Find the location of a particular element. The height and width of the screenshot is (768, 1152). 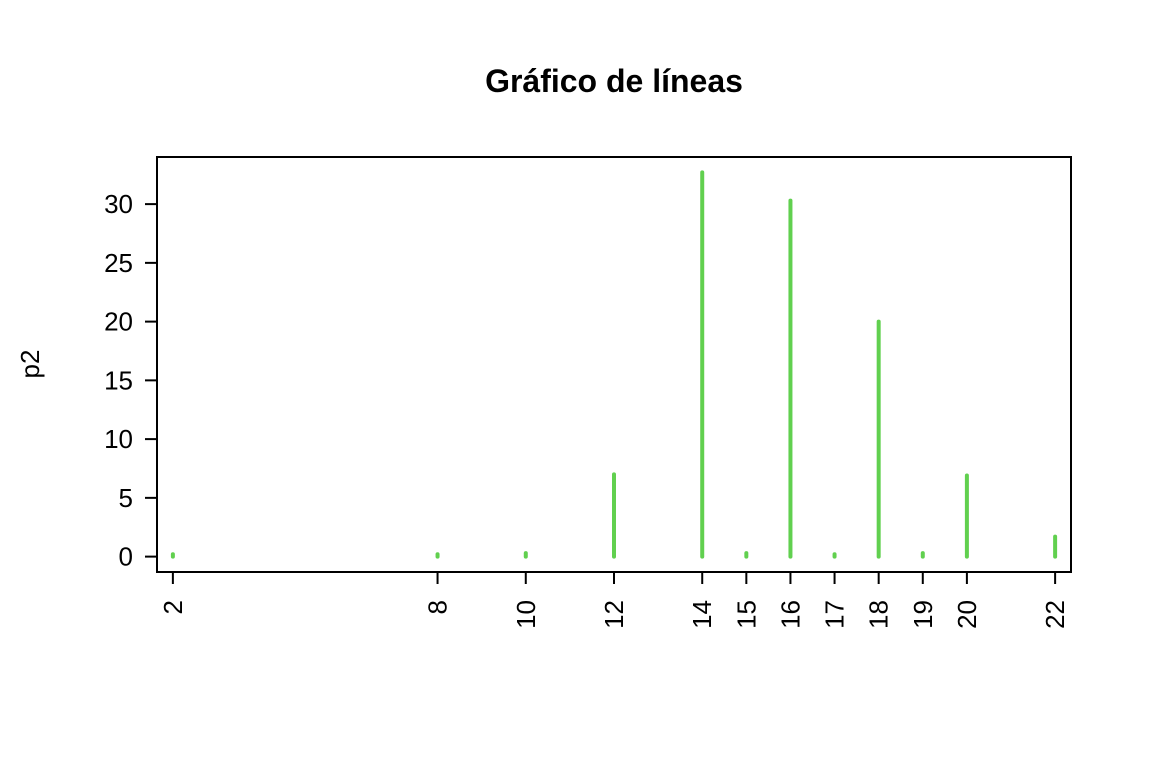

x-tick-label-19: 19 is located at coordinates (923, 614).